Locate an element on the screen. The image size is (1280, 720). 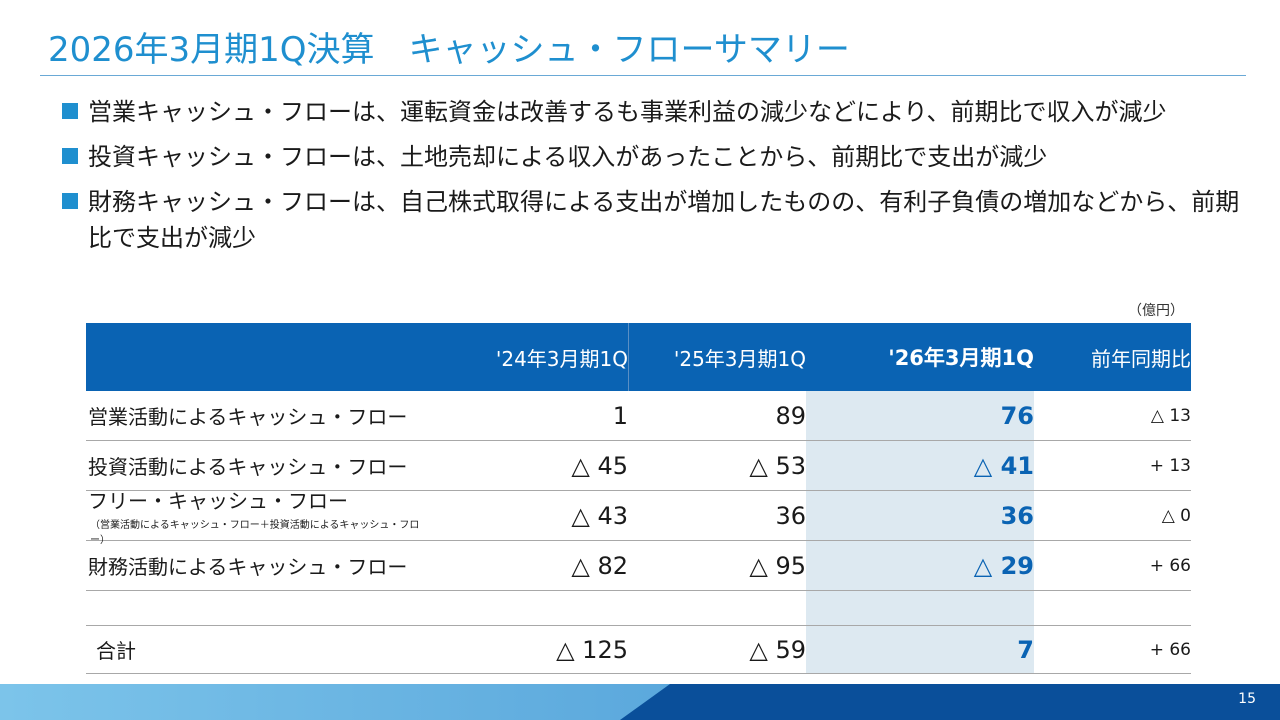
header-cell-fy24: '24年3月期1Q is located at coordinates (561, 358).